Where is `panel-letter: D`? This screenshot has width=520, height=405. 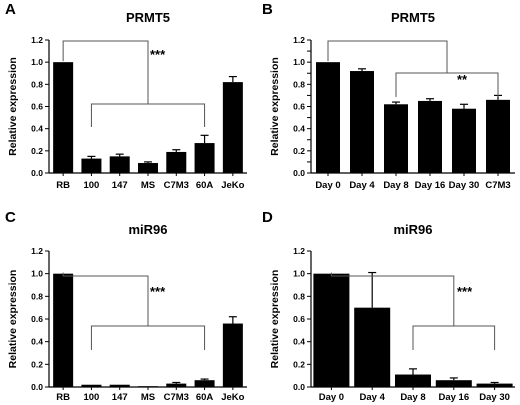 panel-letter: D is located at coordinates (267, 217).